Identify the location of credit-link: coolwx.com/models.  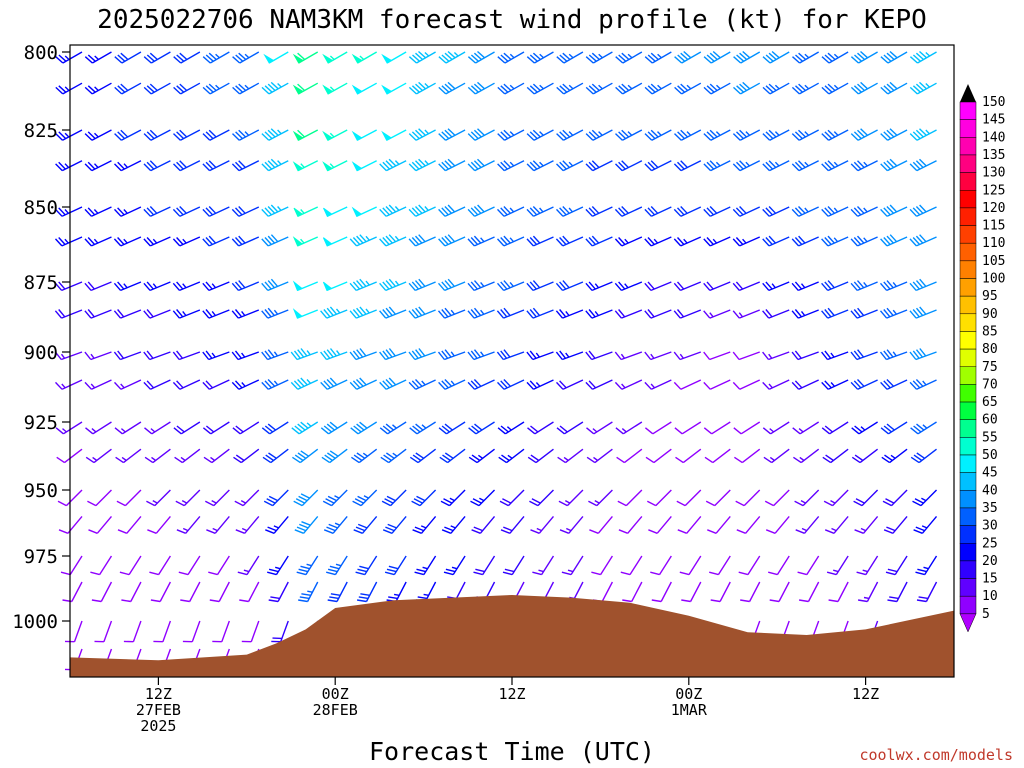
(936, 755).